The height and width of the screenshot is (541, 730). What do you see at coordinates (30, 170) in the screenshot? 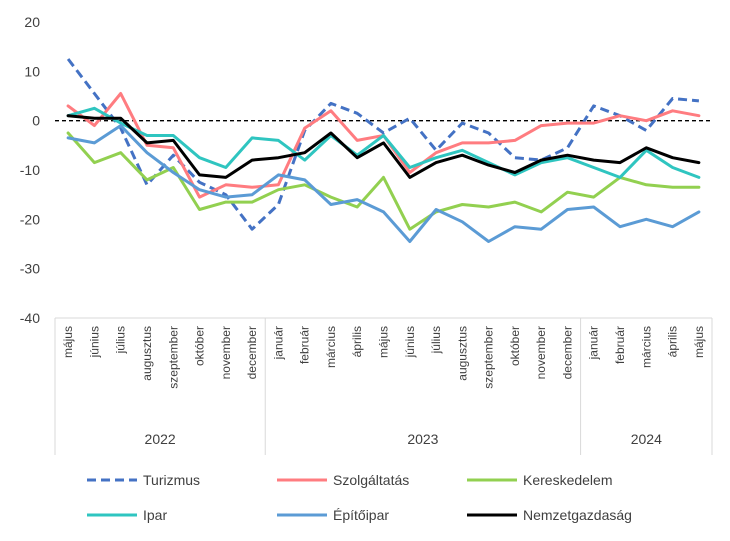
I see `y-tick-label: -10` at bounding box center [30, 170].